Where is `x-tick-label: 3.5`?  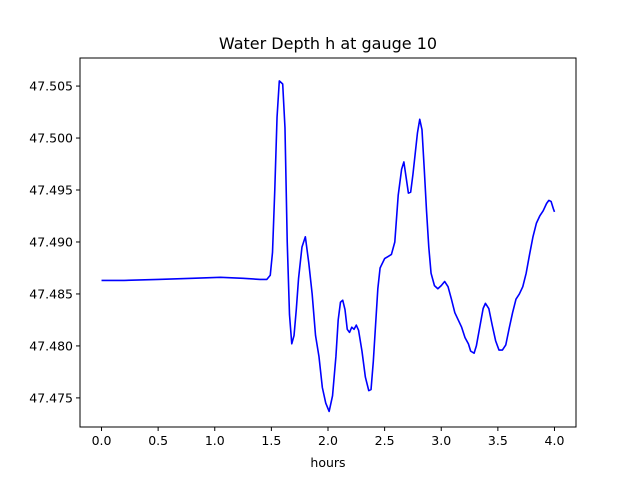 x-tick-label: 3.5 is located at coordinates (498, 440).